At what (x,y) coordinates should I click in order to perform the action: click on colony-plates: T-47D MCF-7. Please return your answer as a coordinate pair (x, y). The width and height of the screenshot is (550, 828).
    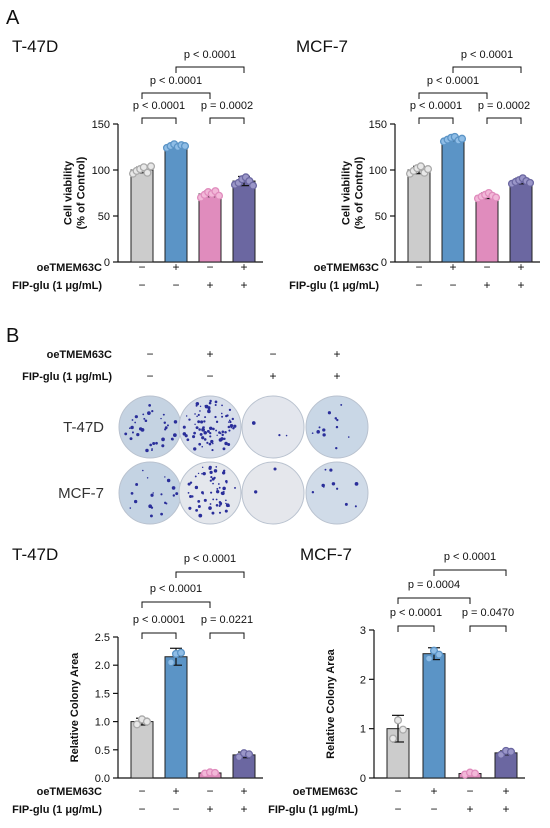
    Looking at the image, I should click on (213, 460).